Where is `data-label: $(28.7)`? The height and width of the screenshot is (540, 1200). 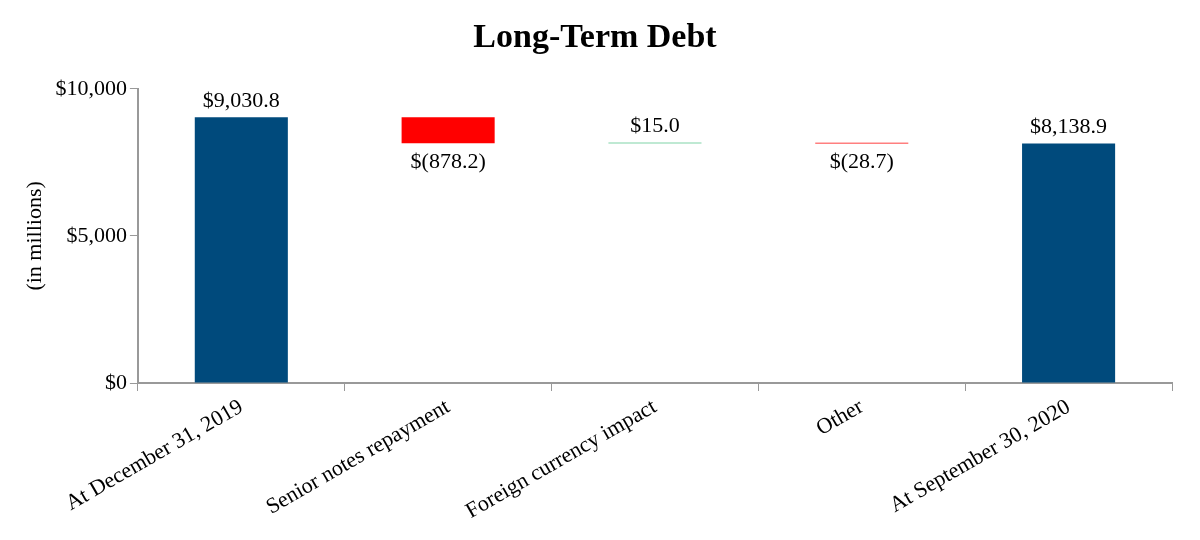 data-label: $(28.7) is located at coordinates (861, 161).